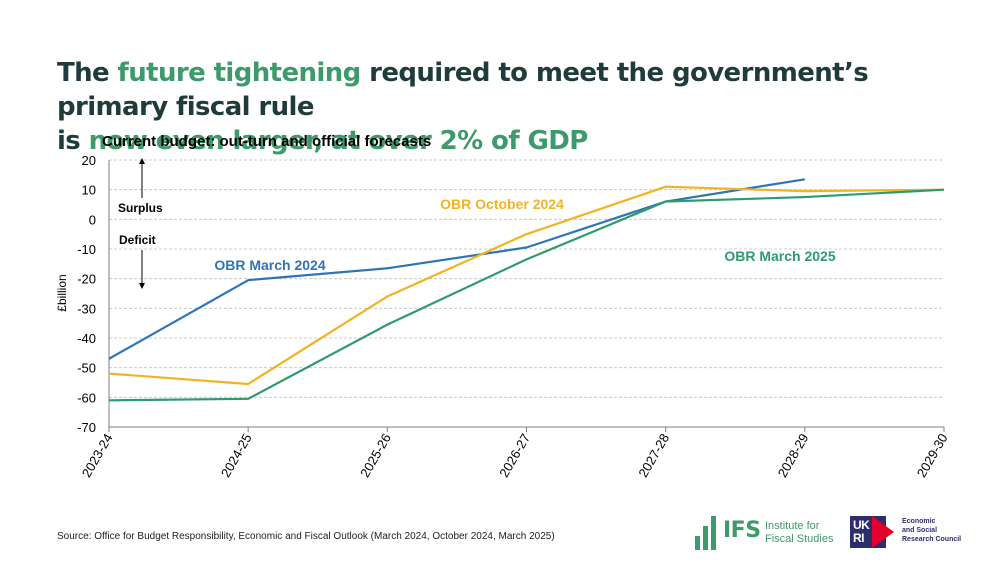  I want to click on ifs-logo: IFS Institute for Fiscal Studies, so click(765, 528).